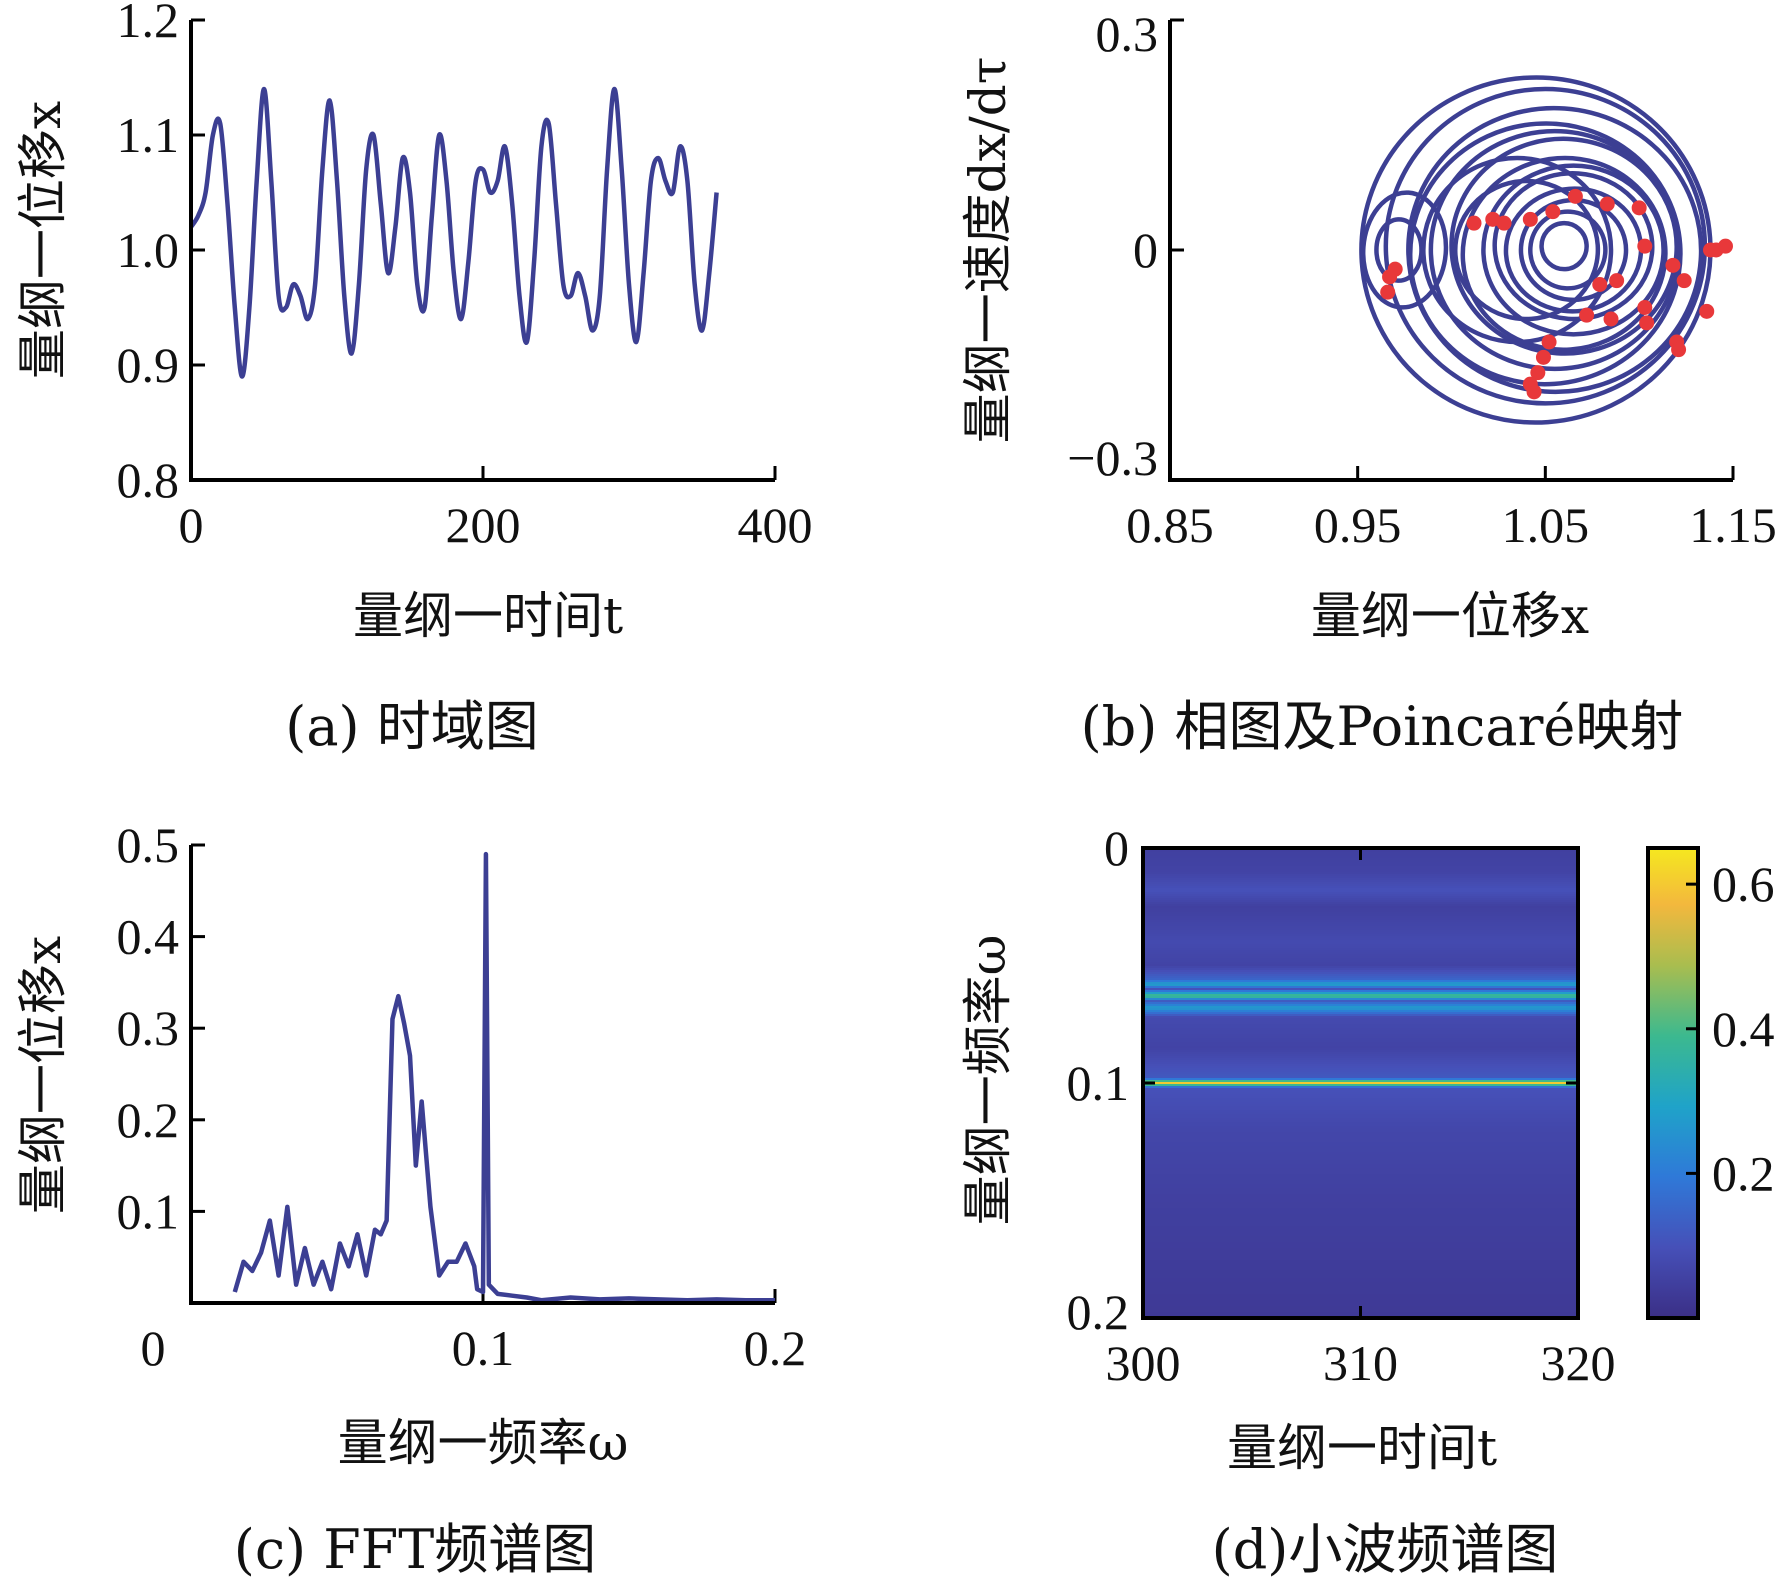  I want to click on panel-c-xtick-label: 0.2, so click(775, 1348).